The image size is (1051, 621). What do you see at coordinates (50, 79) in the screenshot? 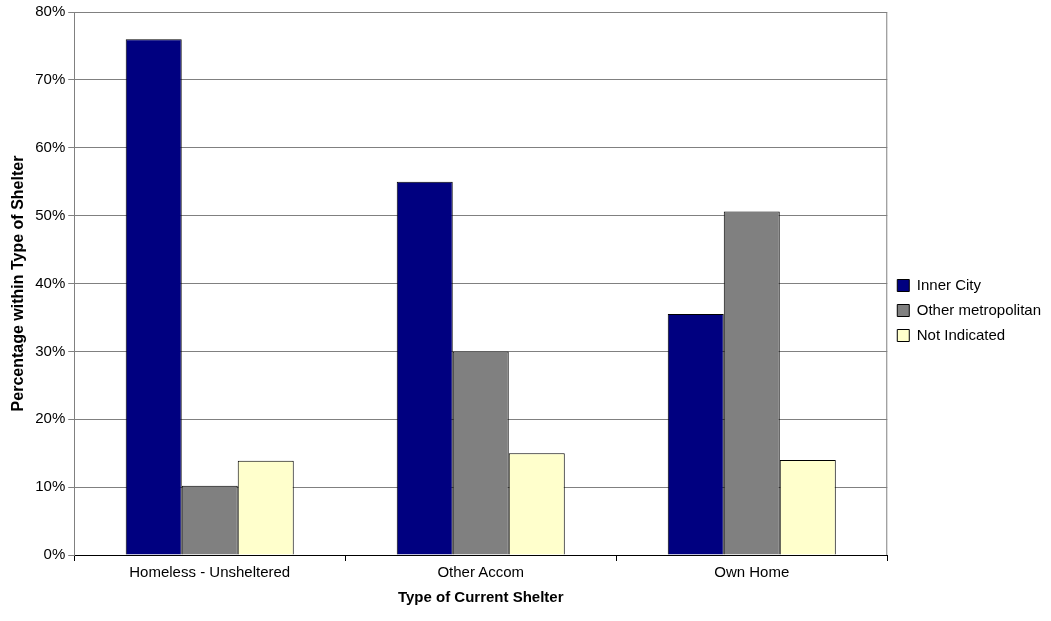
I see `y-tick-label: 70%` at bounding box center [50, 79].